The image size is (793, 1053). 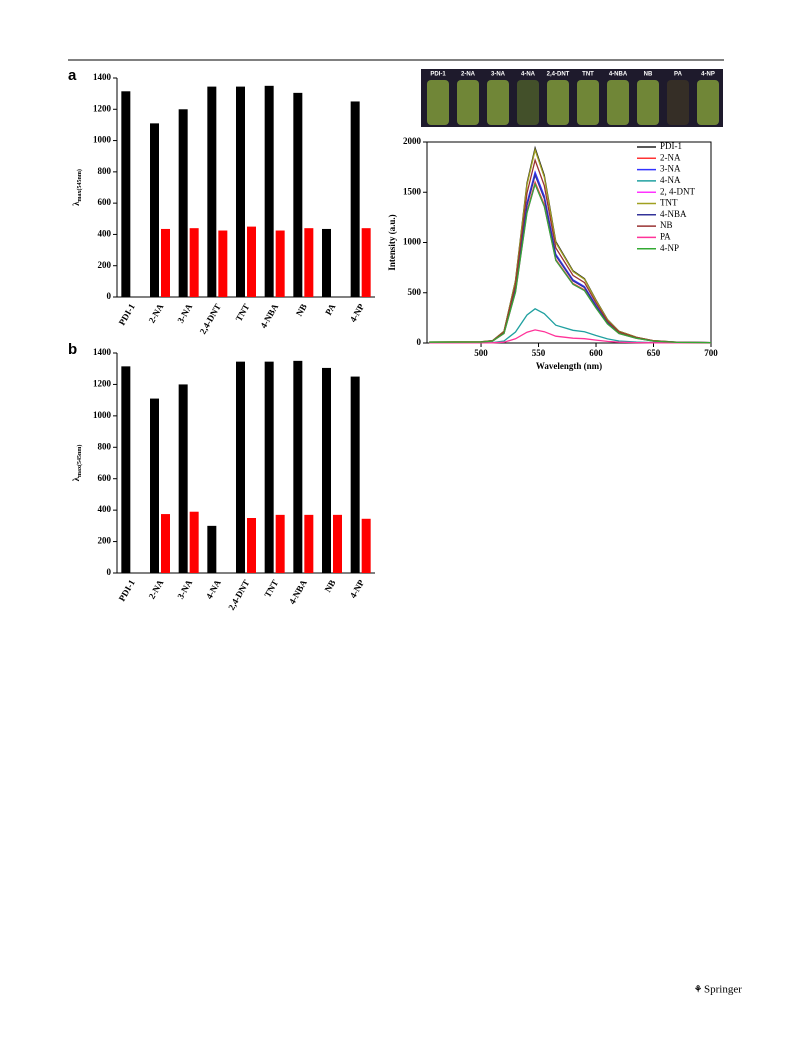 I want to click on photo-label: 4-NBA, so click(x=618, y=75).